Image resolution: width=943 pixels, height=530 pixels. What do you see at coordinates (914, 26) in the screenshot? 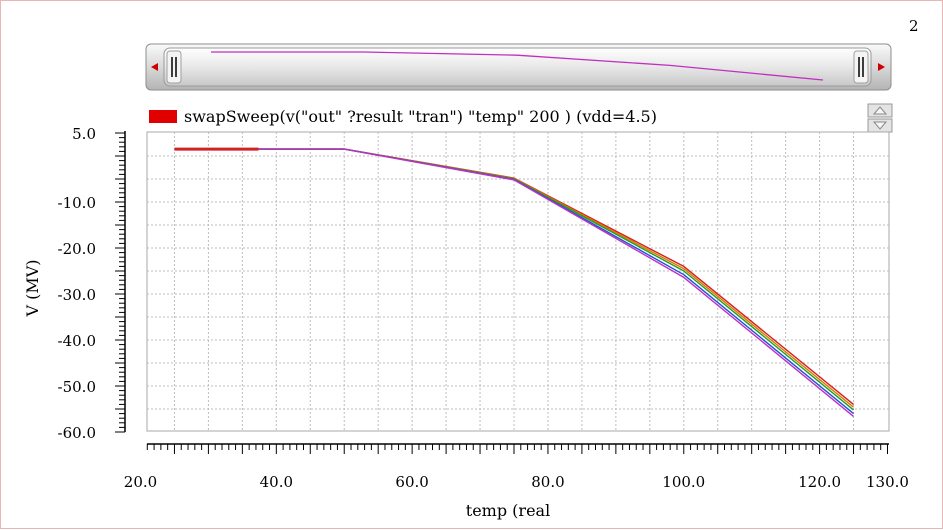
I see `page-number: 2` at bounding box center [914, 26].